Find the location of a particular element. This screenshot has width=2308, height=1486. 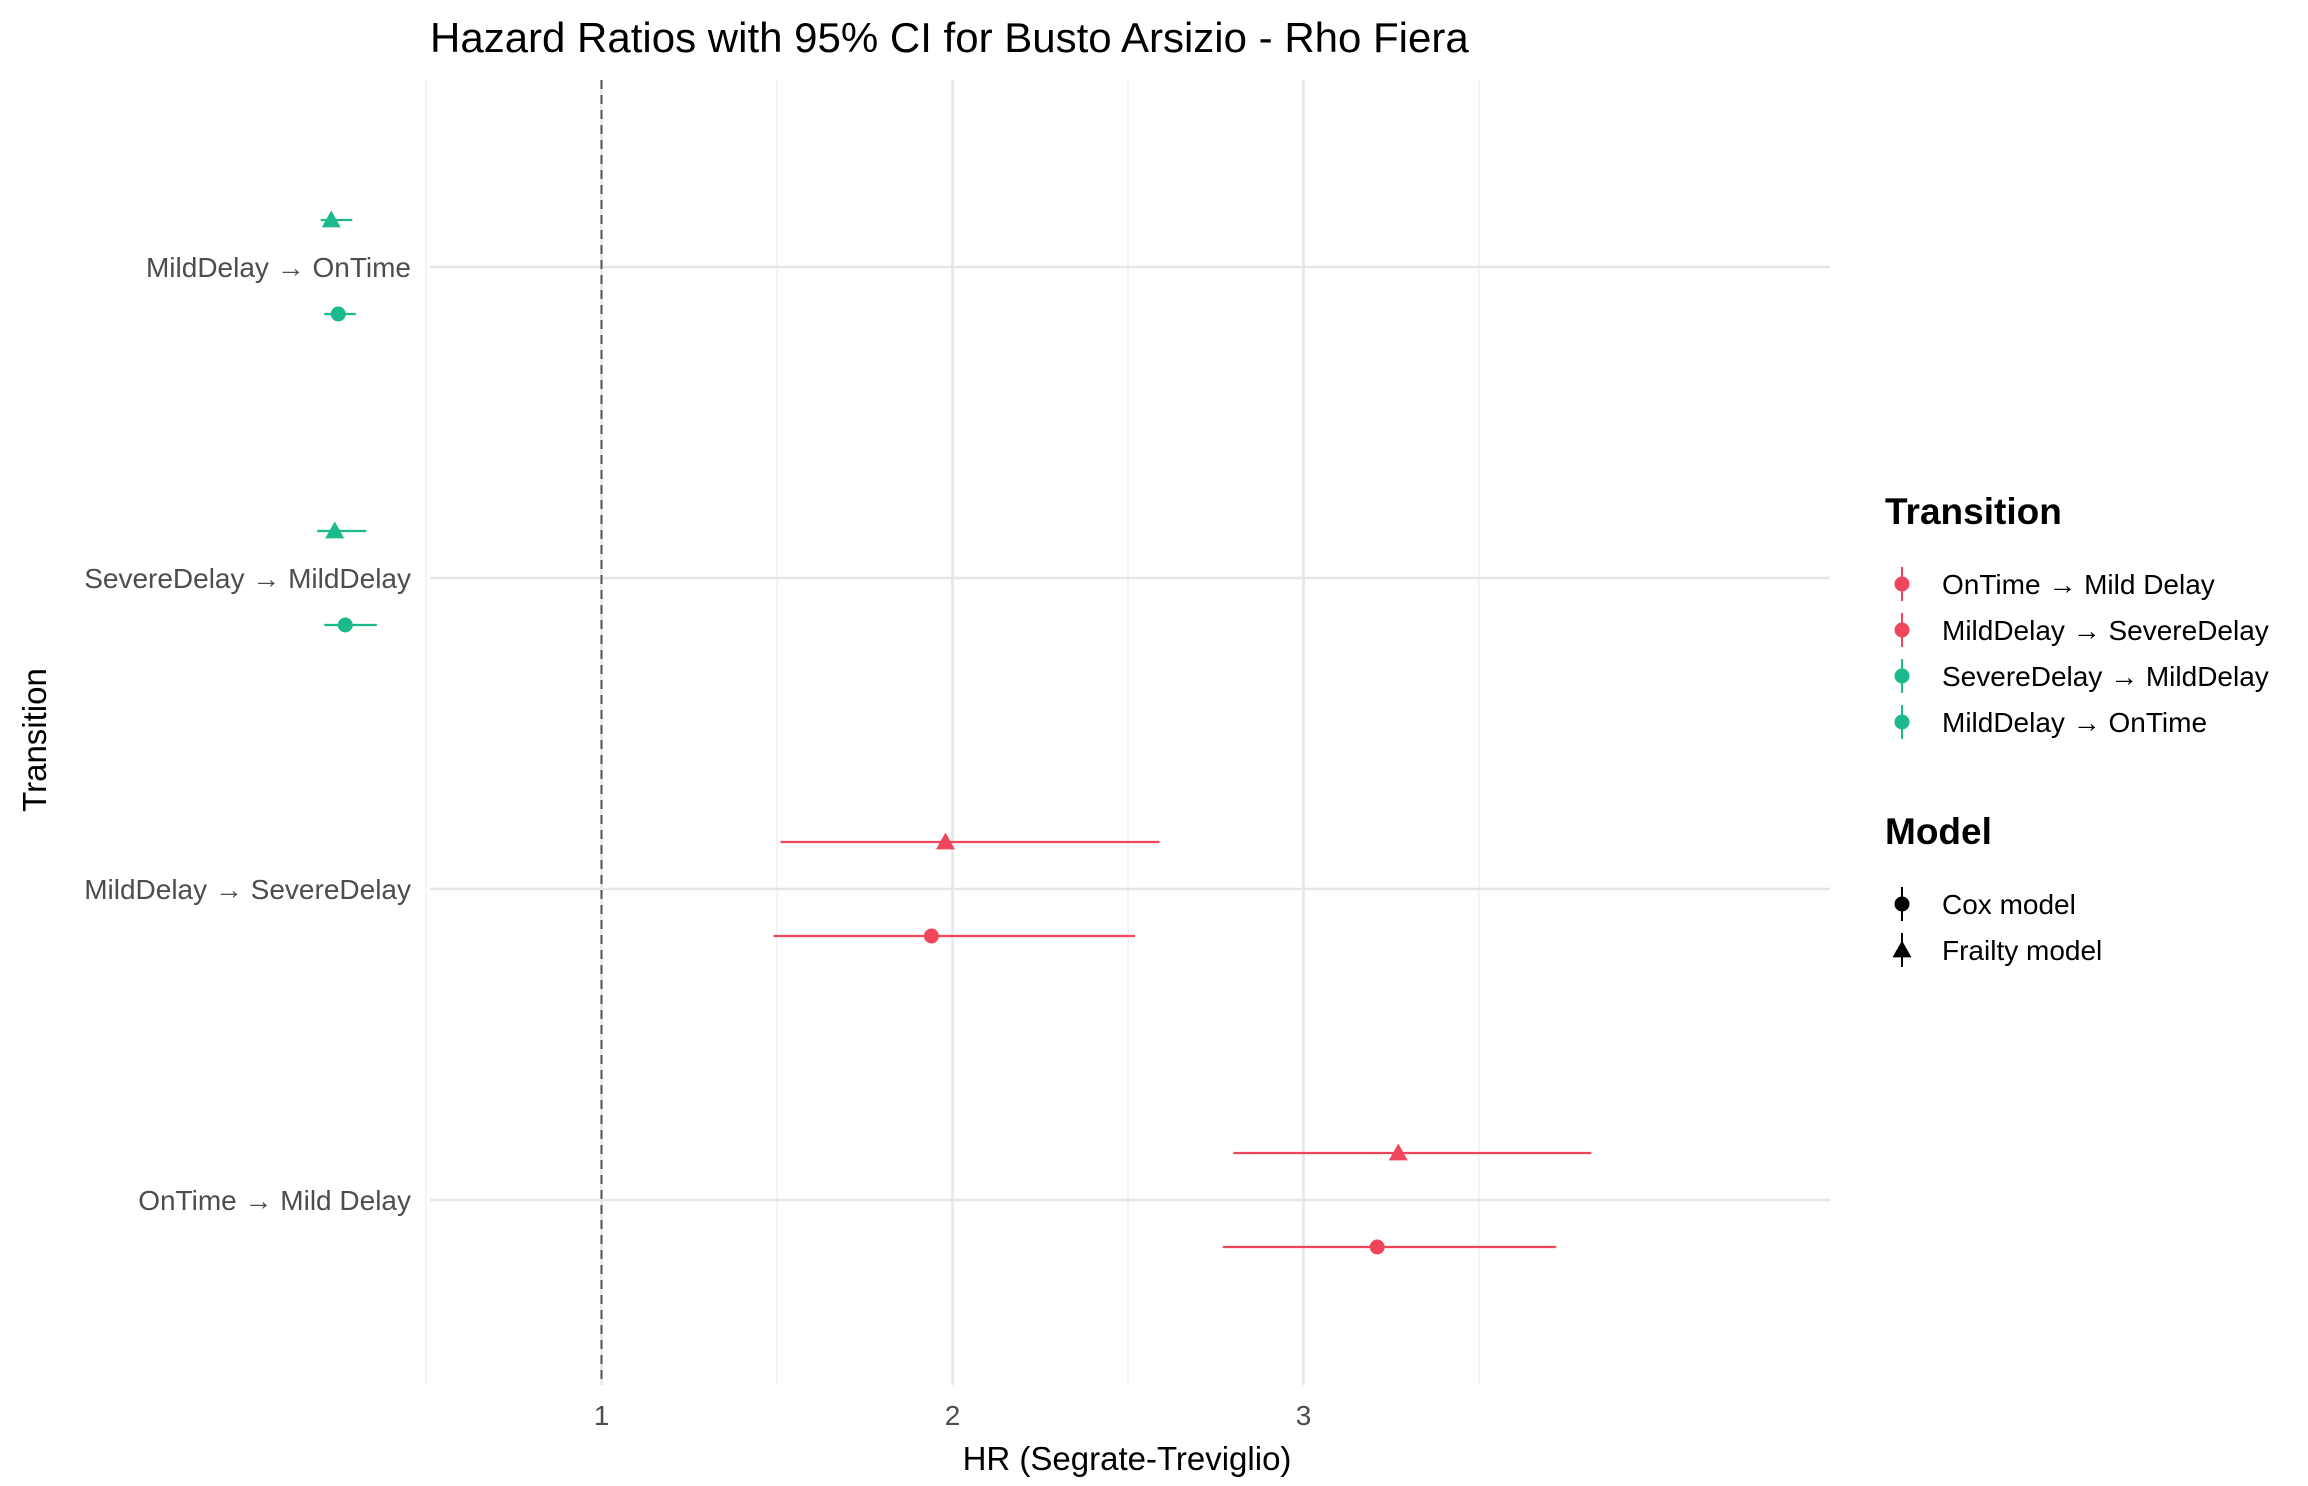

x-axis-ticks: 1 2 3 is located at coordinates (953, 1415).